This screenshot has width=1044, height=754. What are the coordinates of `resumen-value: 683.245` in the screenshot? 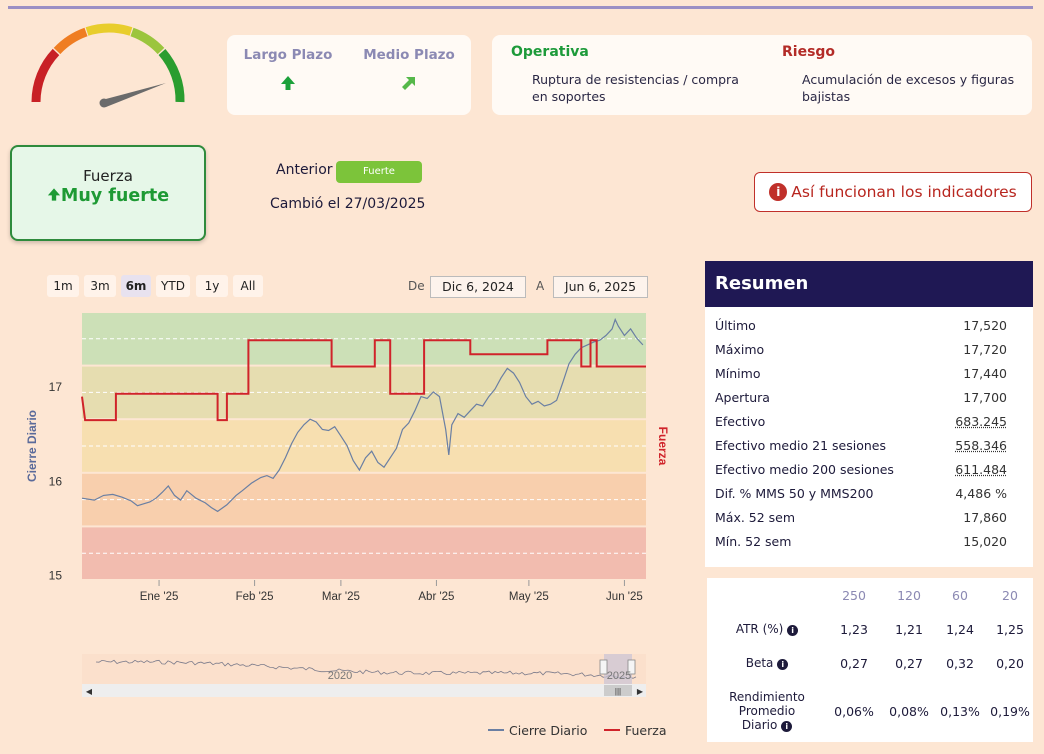 It's located at (981, 421).